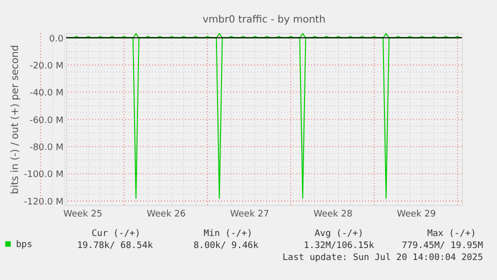 This screenshot has height=280, width=497. What do you see at coordinates (382, 258) in the screenshot?
I see `text: Last update: Sun Jul 20 14:00:04 2025` at bounding box center [382, 258].